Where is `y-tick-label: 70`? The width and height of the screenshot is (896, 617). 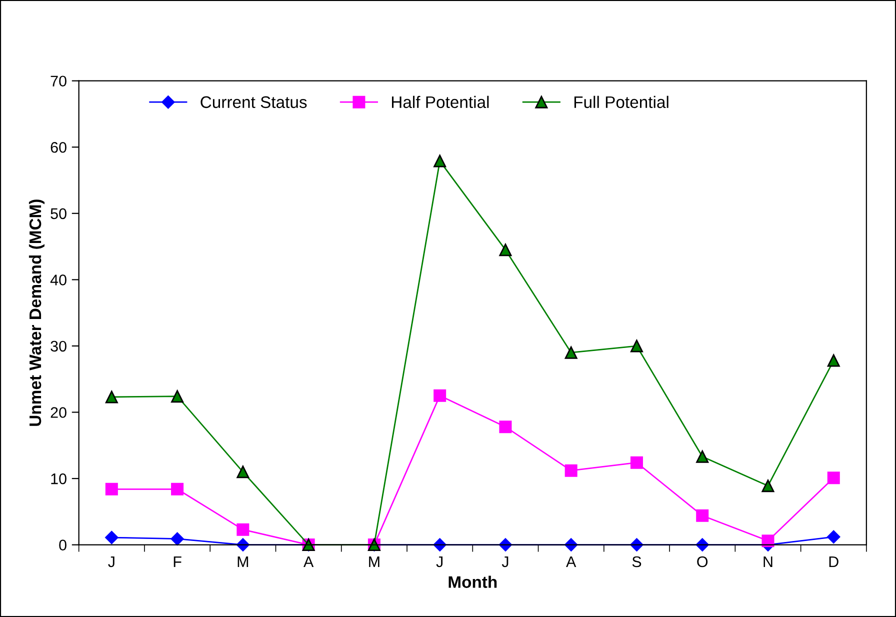 y-tick-label: 70 is located at coordinates (58, 81).